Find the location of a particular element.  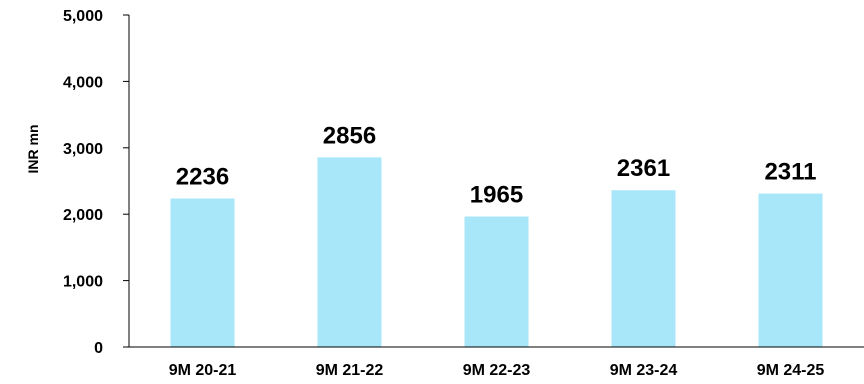

x-tick-label: 9M 23-24 is located at coordinates (644, 370).